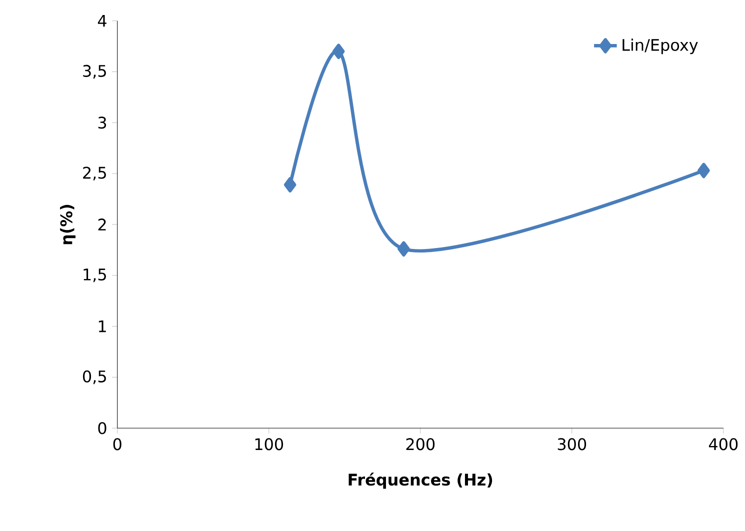 The width and height of the screenshot is (745, 531). What do you see at coordinates (723, 444) in the screenshot?
I see `x-tick-label: 400` at bounding box center [723, 444].